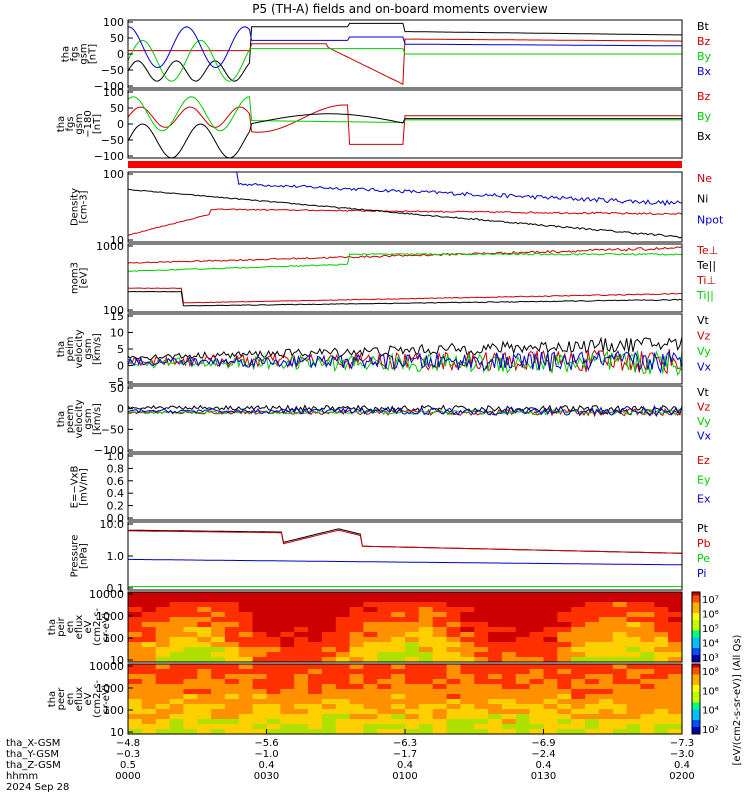  I want to click on legend-label: Bz, so click(704, 41).